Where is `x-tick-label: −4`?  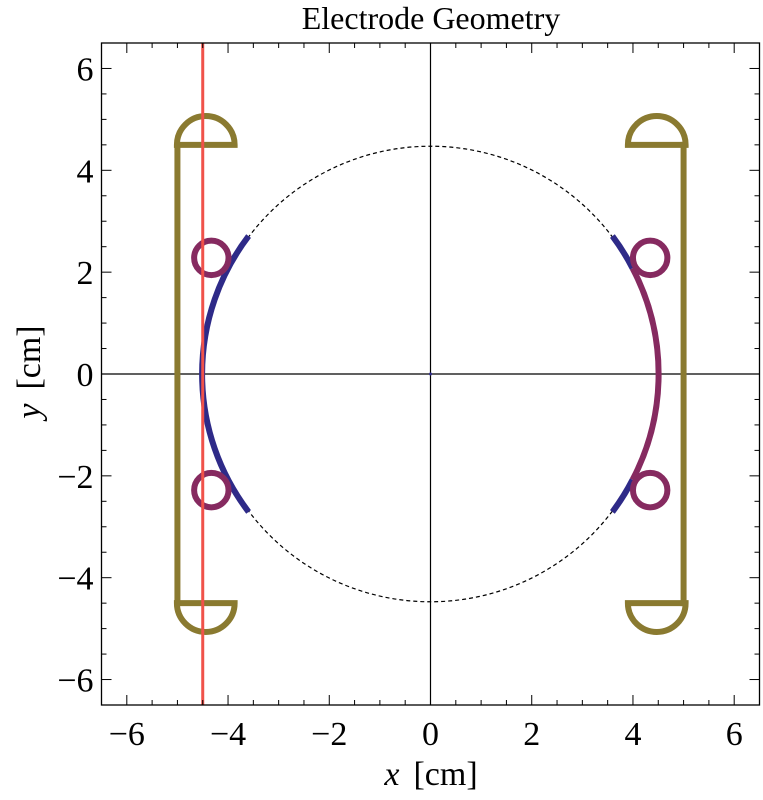 x-tick-label: −4 is located at coordinates (228, 734).